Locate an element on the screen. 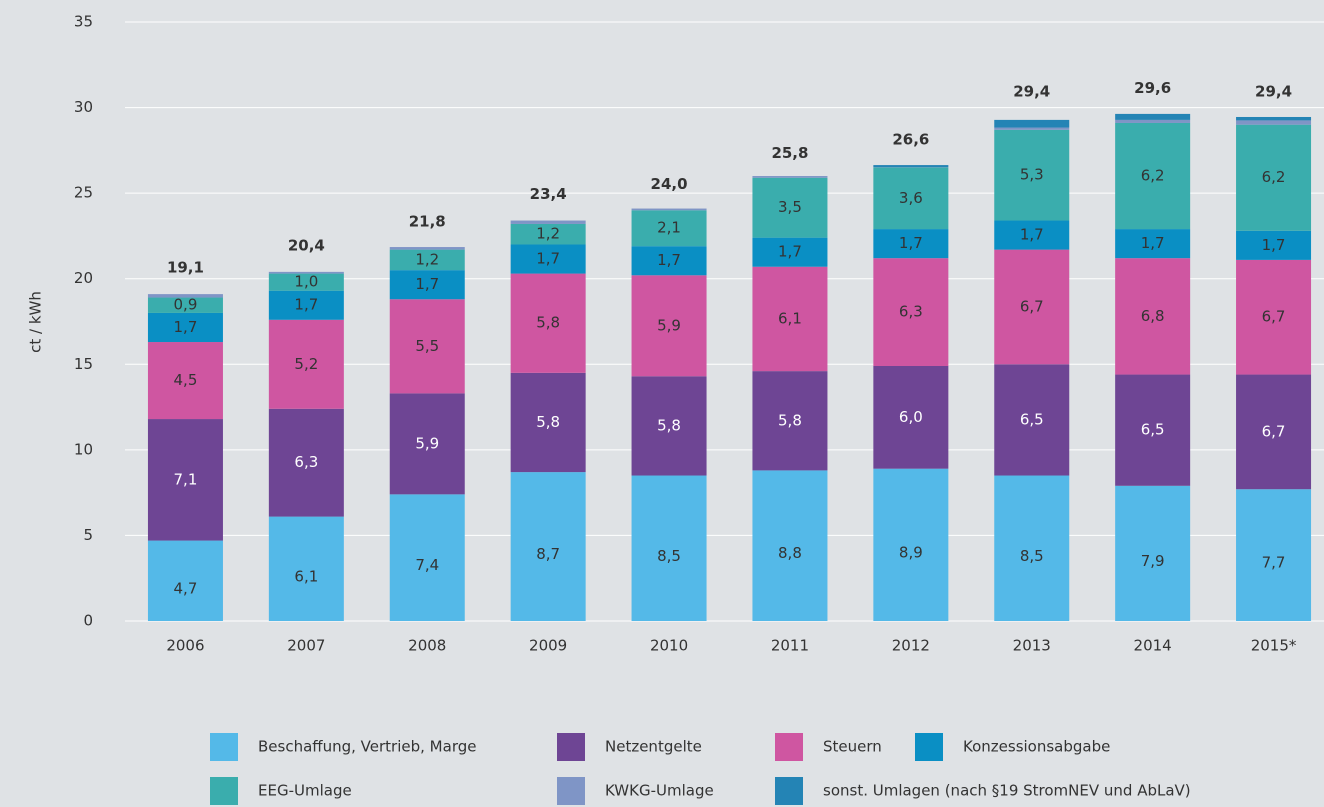 The image size is (1324, 807). value-label: 6,1 is located at coordinates (306, 576).